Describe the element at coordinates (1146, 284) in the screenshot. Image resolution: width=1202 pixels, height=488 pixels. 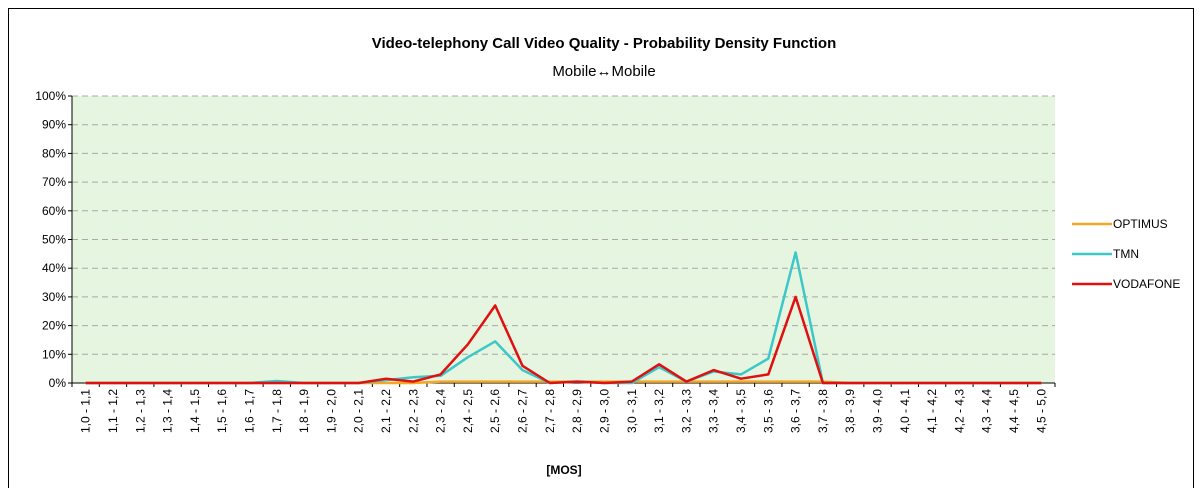
I see `legend-label-vodafone: VODAFONE` at that location.